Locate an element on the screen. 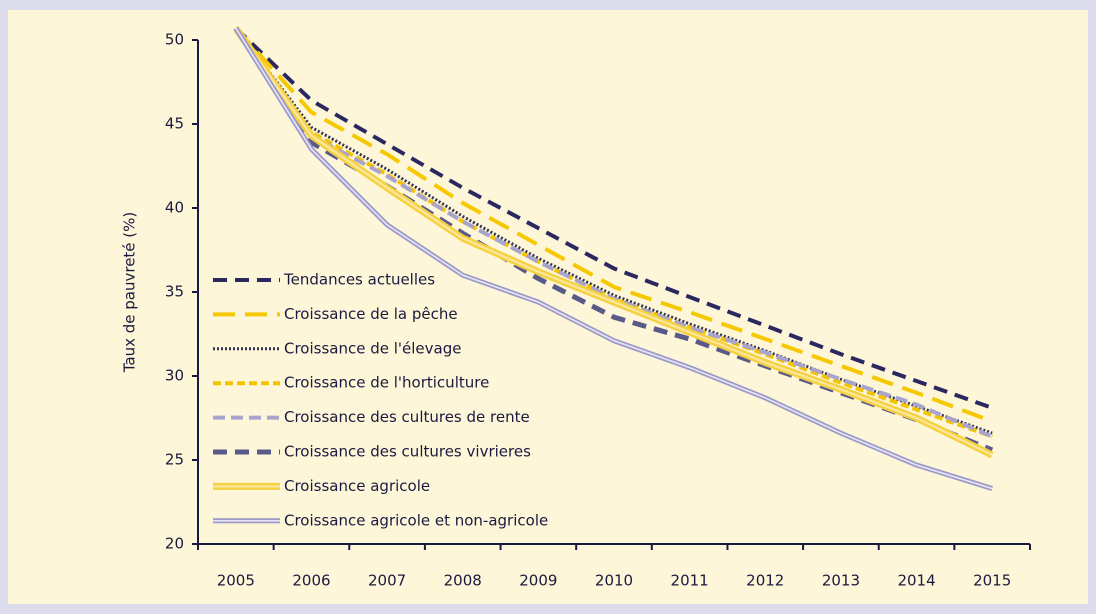  y-tick-label: 50 is located at coordinates (174, 40).